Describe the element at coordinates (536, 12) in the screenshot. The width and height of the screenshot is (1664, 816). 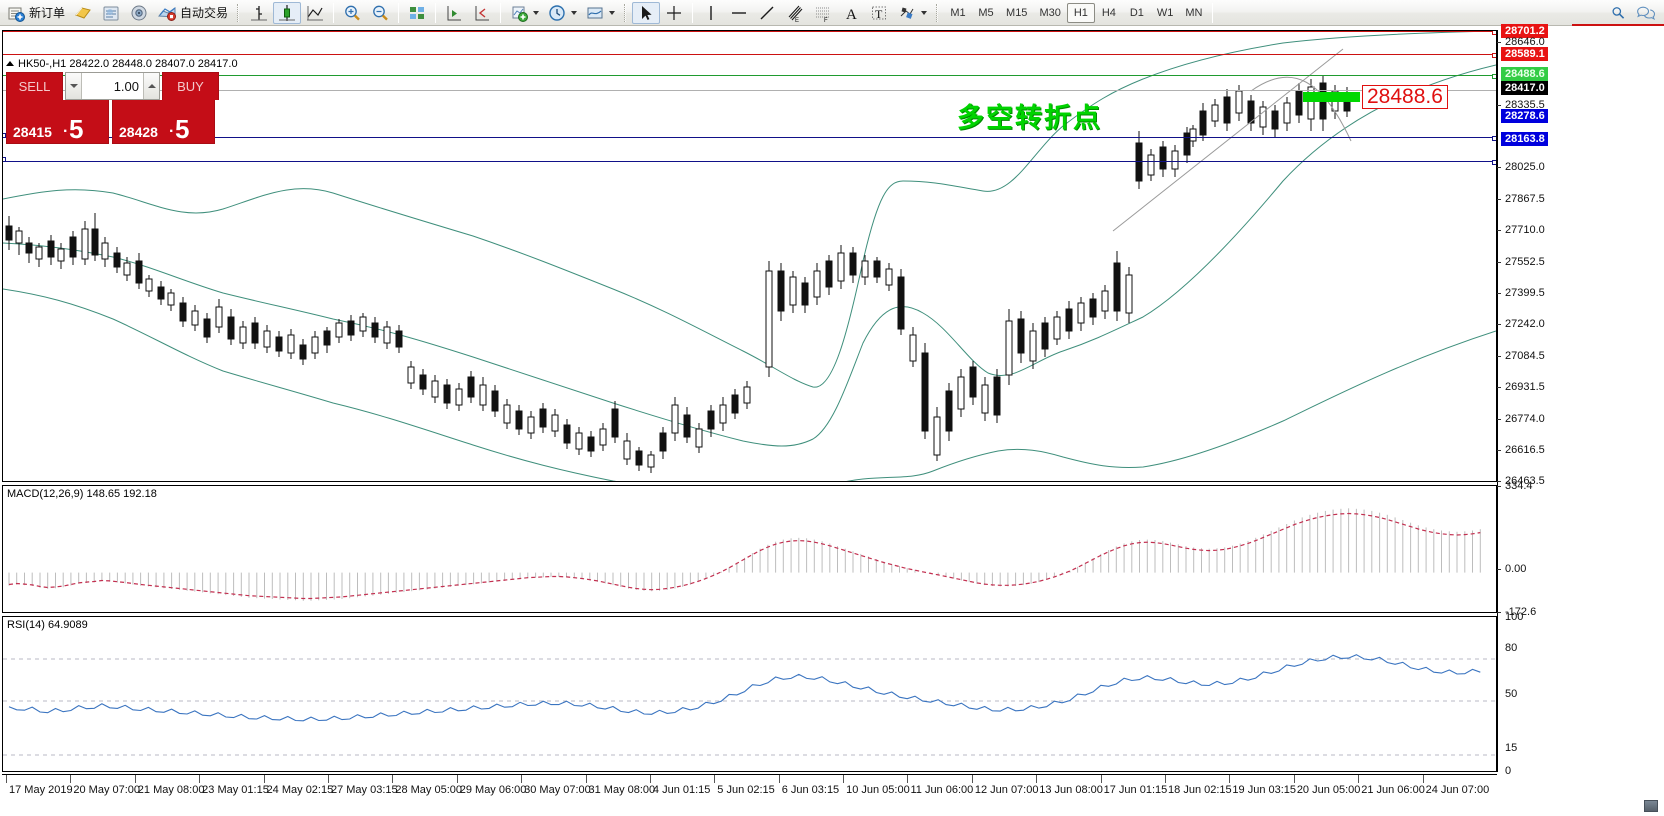
I see `chevron-down-icon` at that location.